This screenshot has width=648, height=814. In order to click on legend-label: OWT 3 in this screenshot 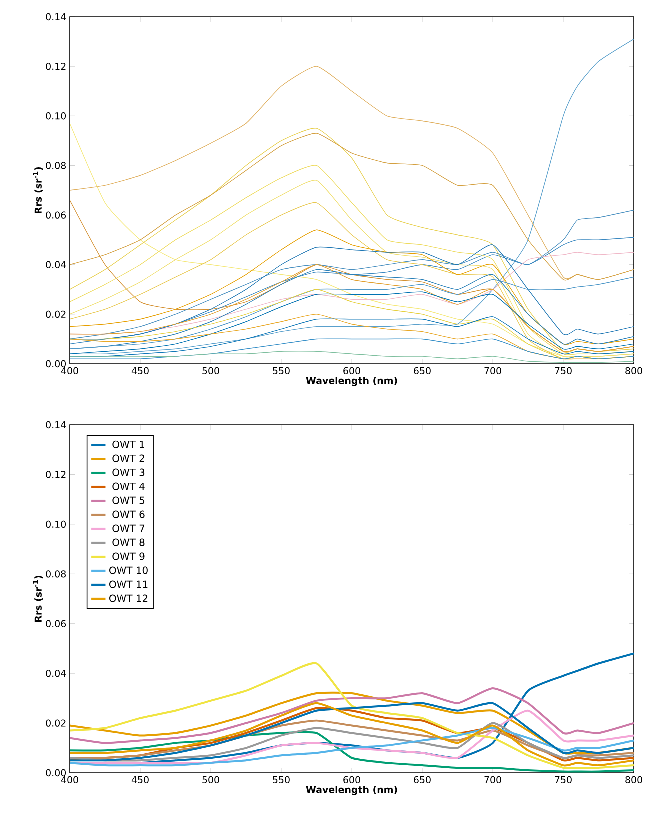, I will do `click(128, 472)`.